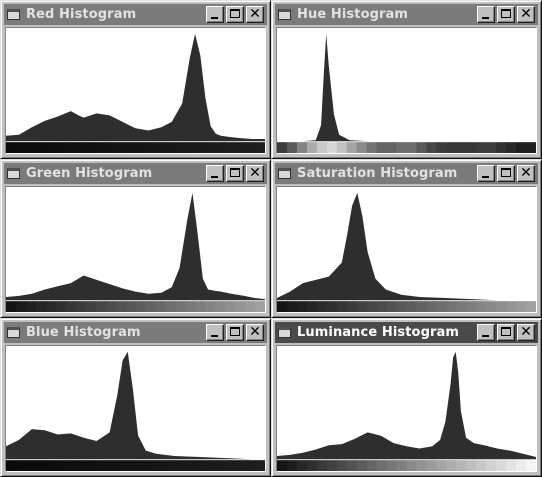 This screenshot has height=477, width=542. I want to click on luminance-histogram-chart, so click(406, 411).